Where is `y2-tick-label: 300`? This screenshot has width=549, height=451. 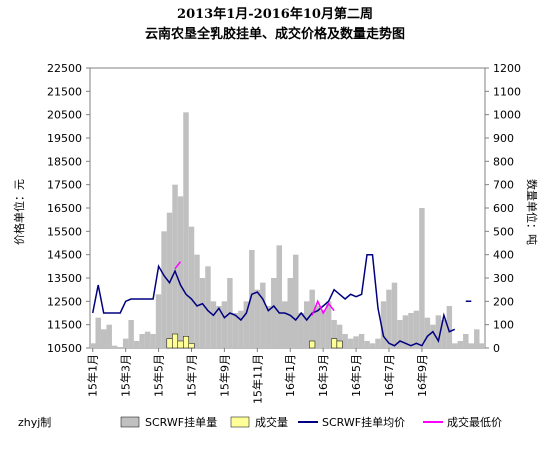
y2-tick-label: 300 is located at coordinates (503, 278).